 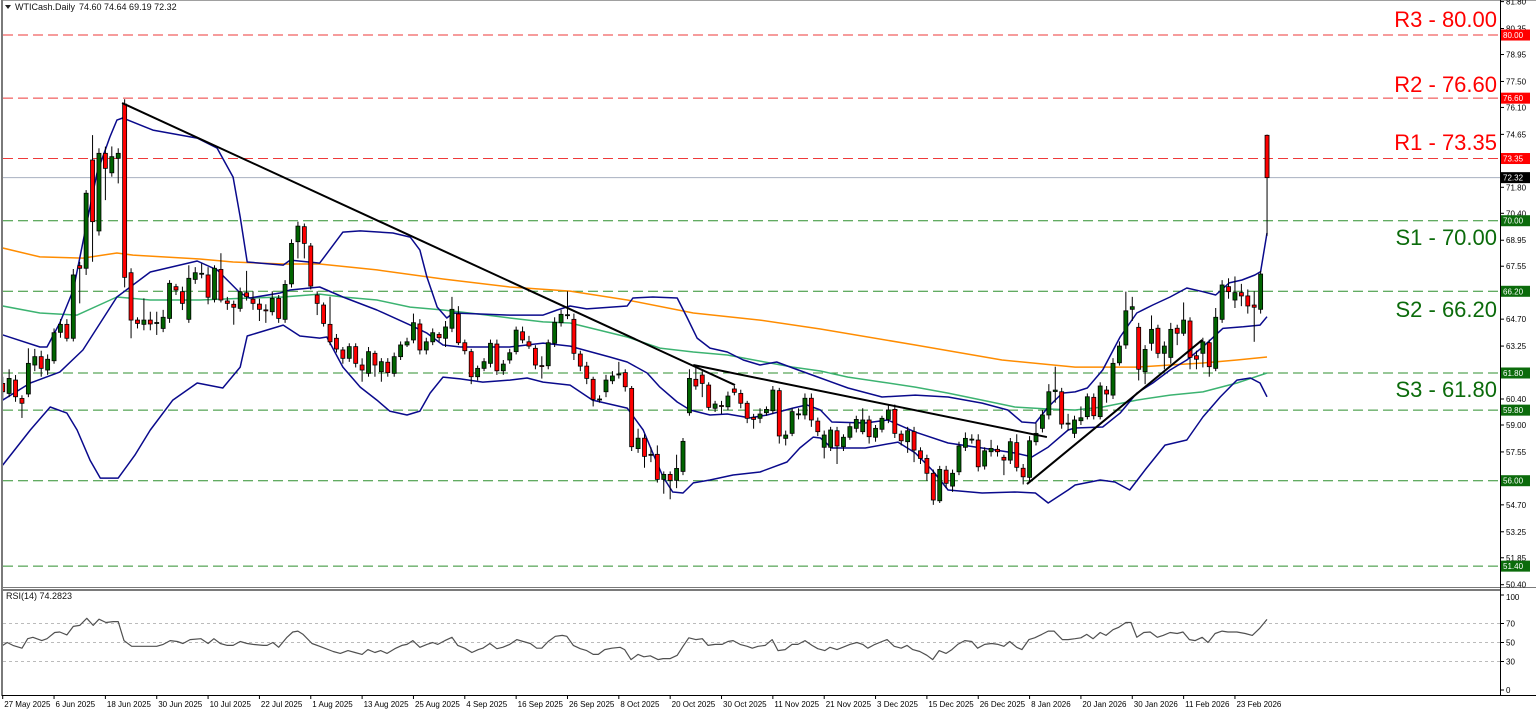 I want to click on date-axis-label: 20 Jan 2026, so click(x=1104, y=704).